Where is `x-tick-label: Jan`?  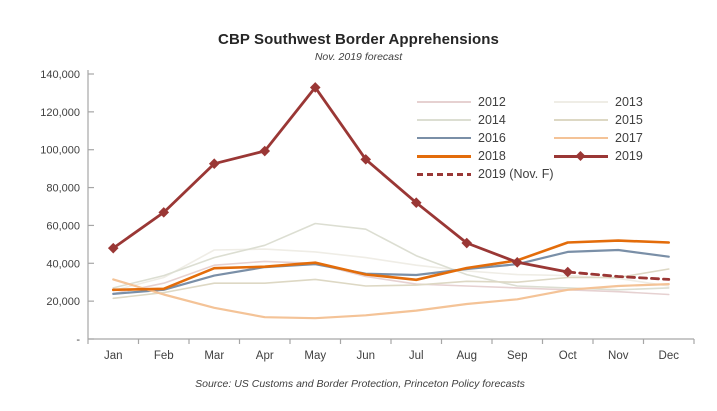
x-tick-label: Jan is located at coordinates (113, 356).